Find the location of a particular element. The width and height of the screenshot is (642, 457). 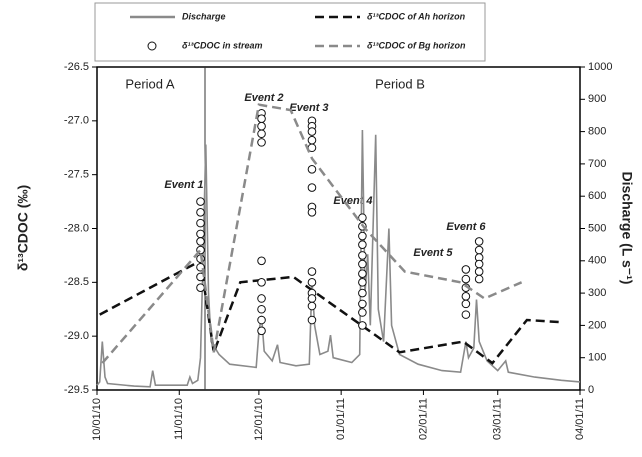

y2-tick-label: 400 is located at coordinates (597, 261).